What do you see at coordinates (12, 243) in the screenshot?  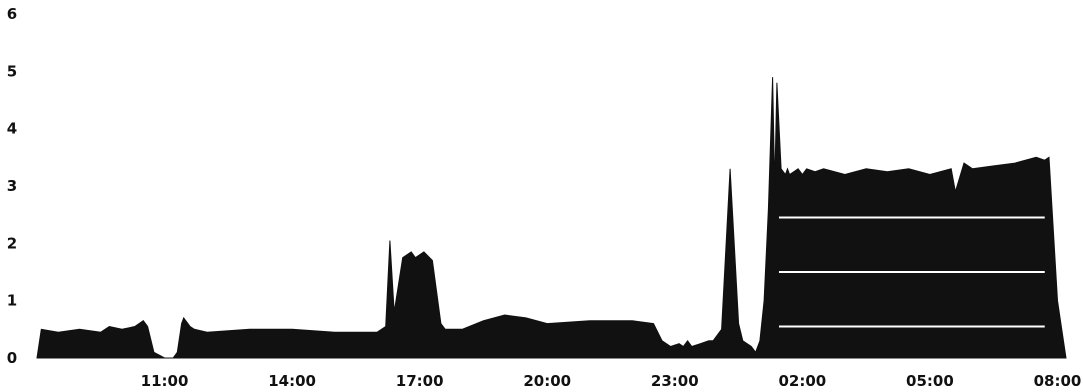 I see `y-tick-label: 2` at bounding box center [12, 243].